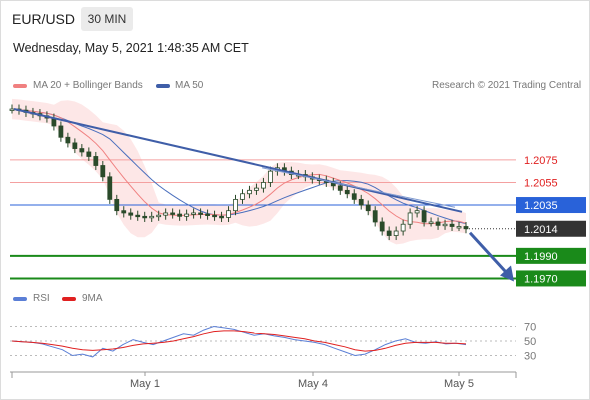 This screenshot has width=590, height=400. What do you see at coordinates (131, 48) in the screenshot?
I see `chart-datetime: Wednesday, May 5, 2021 1:48:35 AM CET` at bounding box center [131, 48].